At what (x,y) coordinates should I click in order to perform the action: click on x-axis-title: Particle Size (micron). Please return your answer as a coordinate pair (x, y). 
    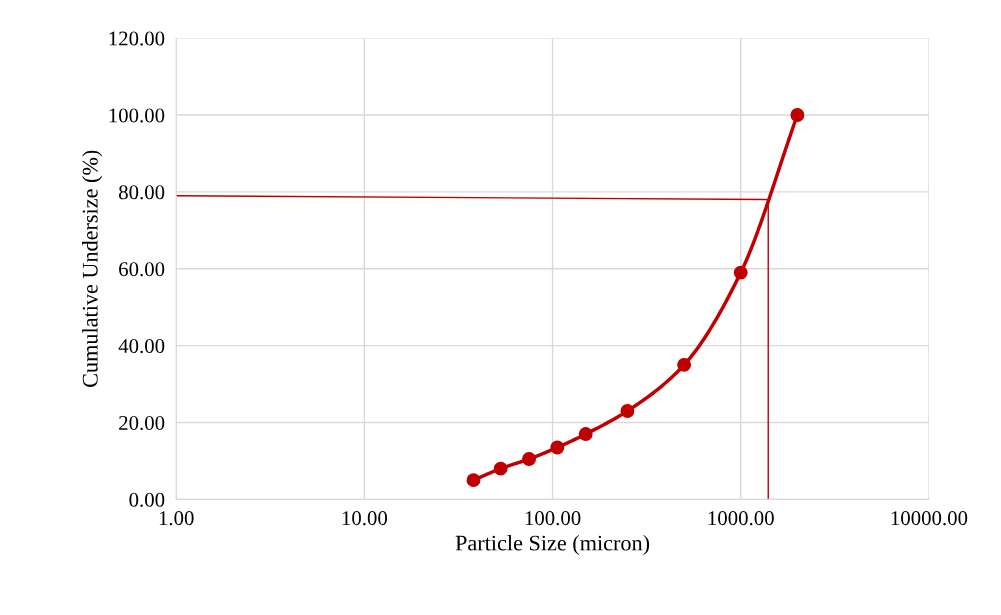
    Looking at the image, I should click on (552, 545).